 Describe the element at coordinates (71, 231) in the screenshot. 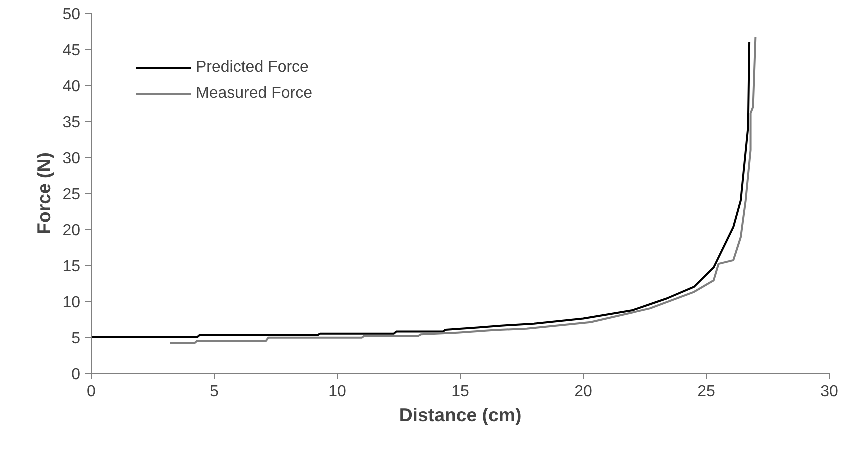

I see `y-tick-label: 20` at that location.